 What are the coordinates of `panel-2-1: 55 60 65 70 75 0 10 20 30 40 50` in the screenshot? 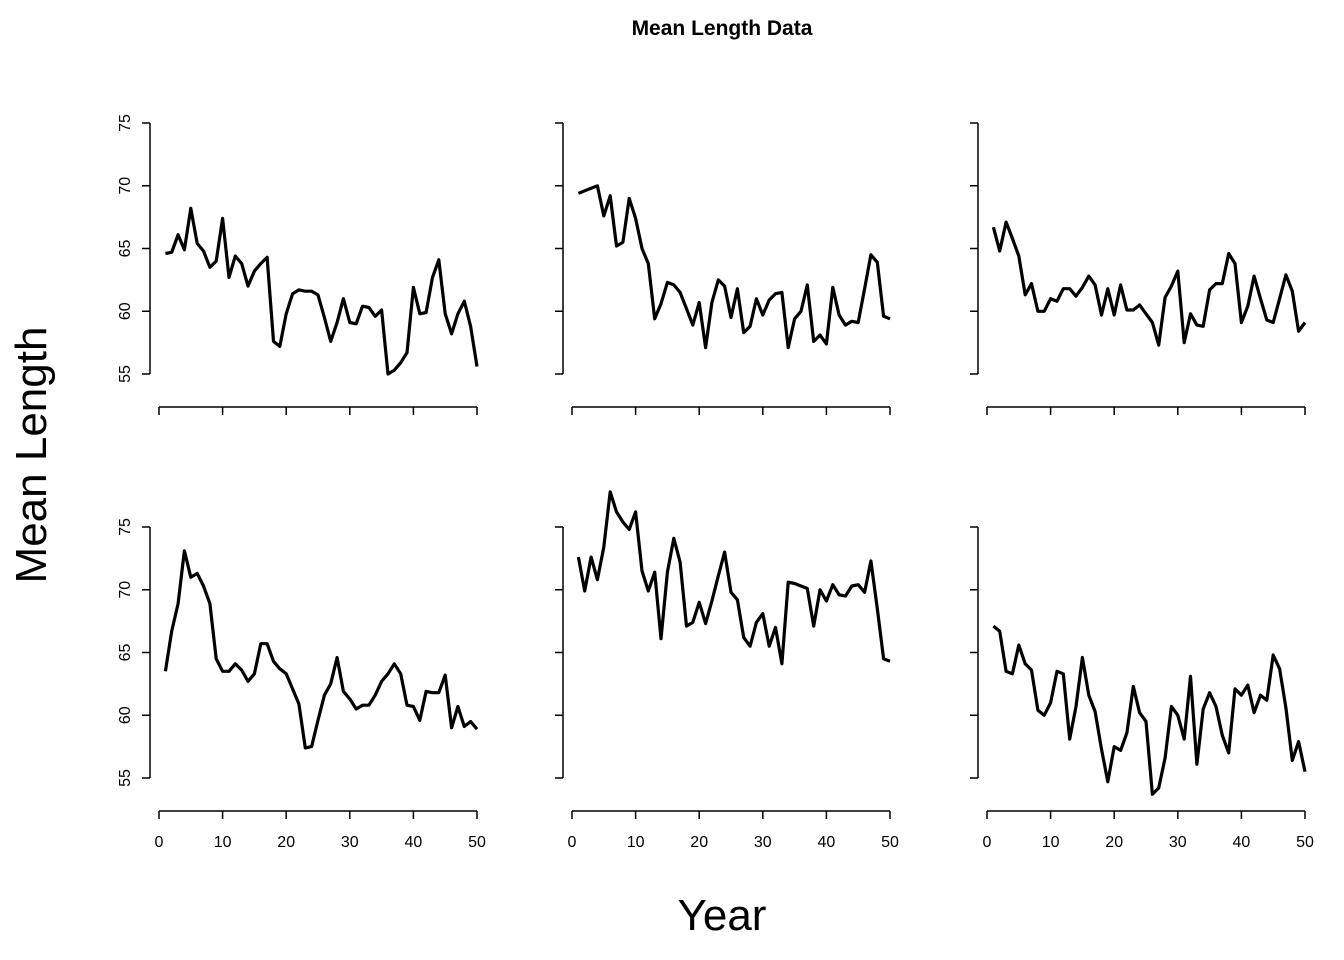 It's located at (301, 684).